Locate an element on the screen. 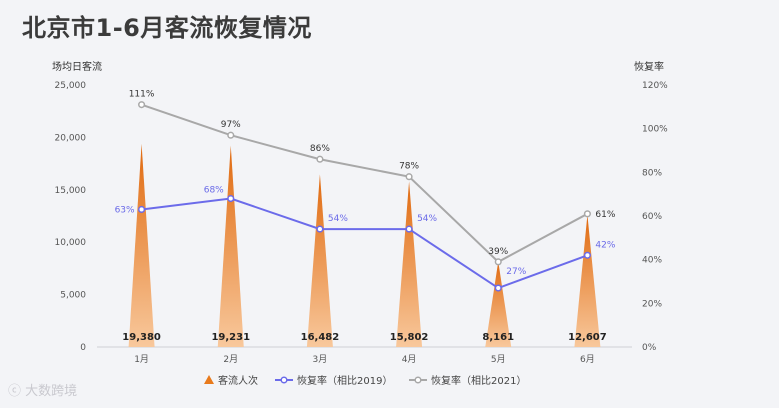  line-2021-value-label: 39% is located at coordinates (498, 252).